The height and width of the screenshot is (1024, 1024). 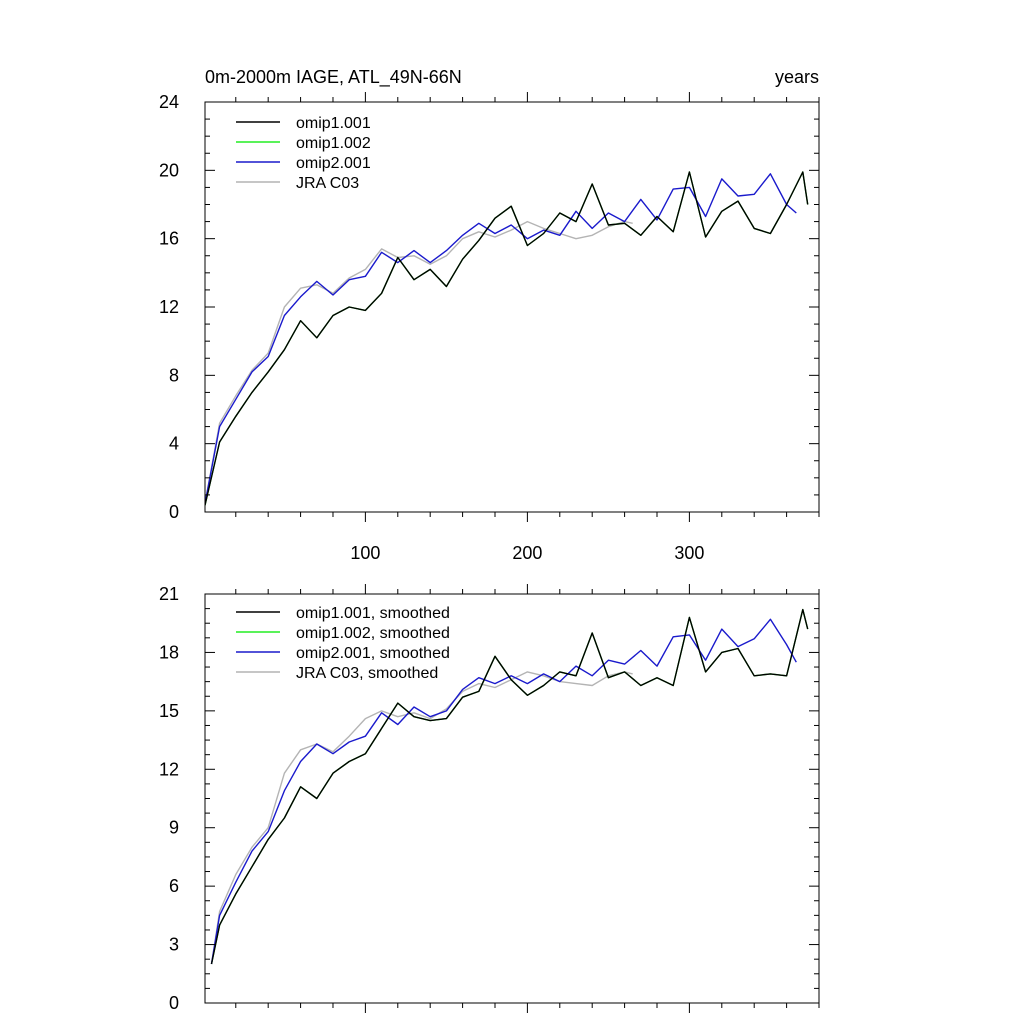 I want to click on chart-units: years, so click(x=797, y=77).